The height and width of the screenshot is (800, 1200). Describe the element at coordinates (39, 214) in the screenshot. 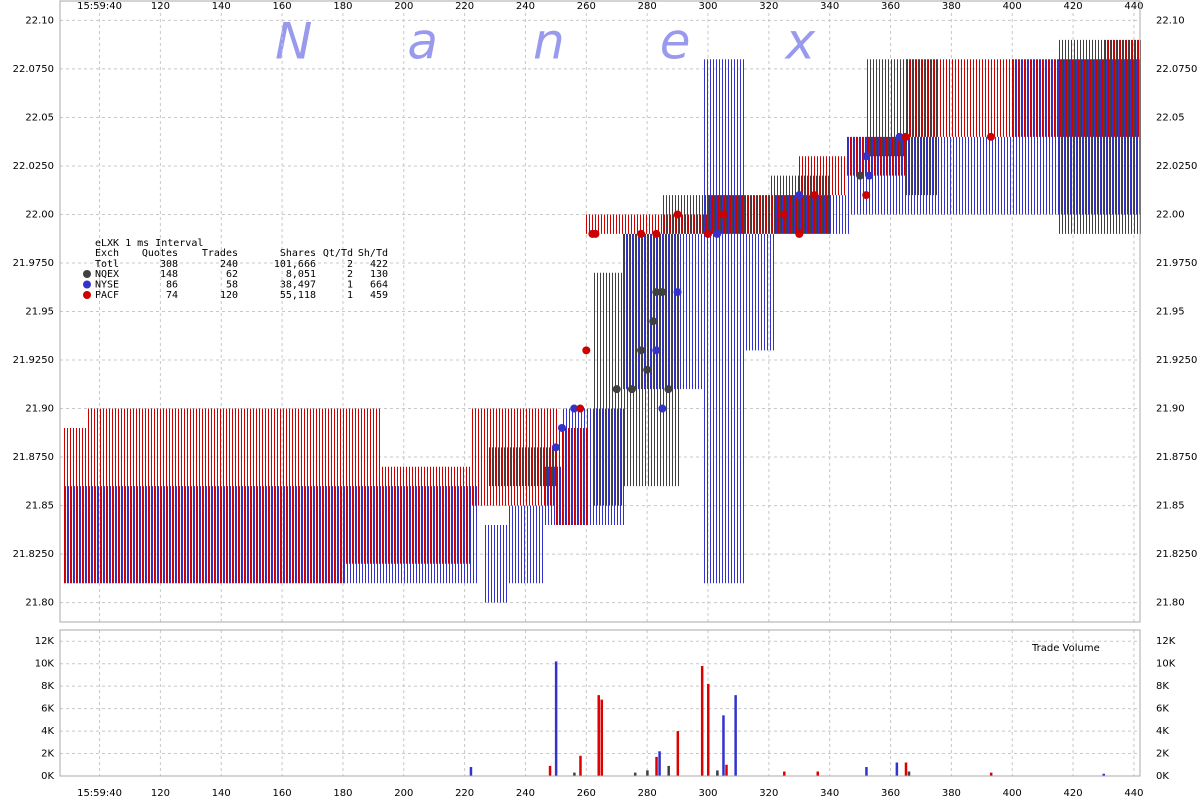

I see `y-tick-label: 22.00` at that location.